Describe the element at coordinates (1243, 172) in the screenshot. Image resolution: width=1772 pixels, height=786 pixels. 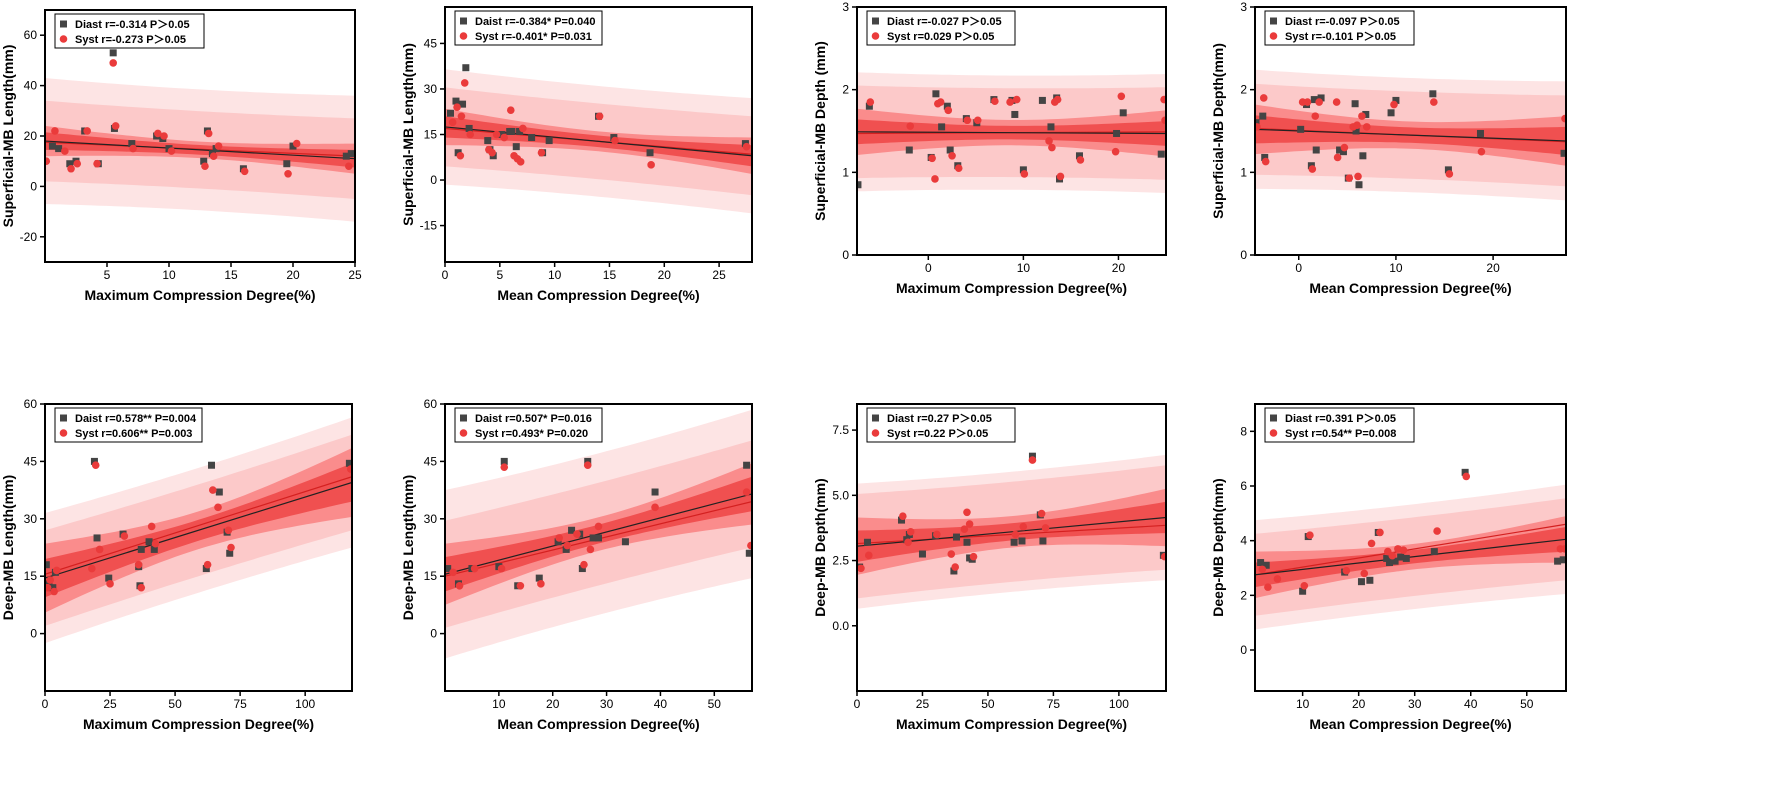
I see `y-tick-label: 1` at that location.